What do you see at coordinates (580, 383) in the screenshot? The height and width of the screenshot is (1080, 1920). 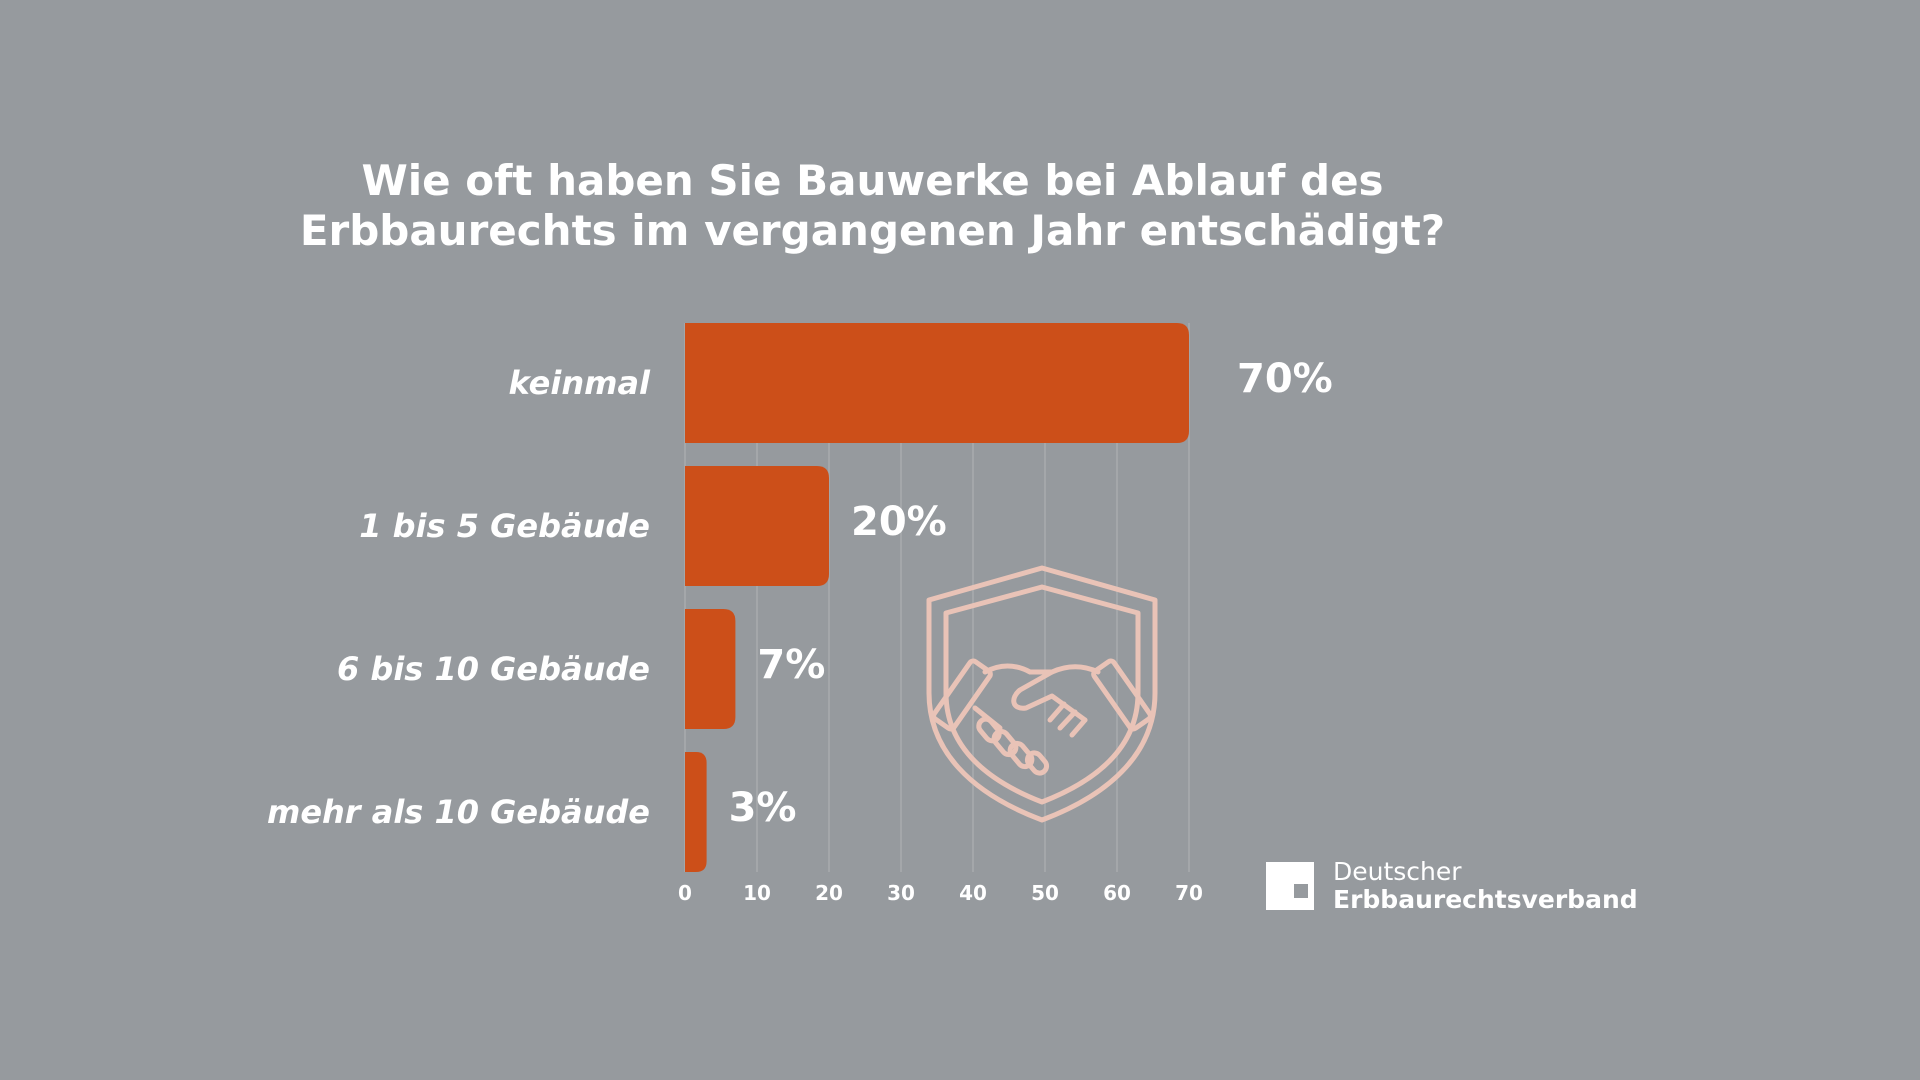 I see `category-label-0: keinmal` at bounding box center [580, 383].